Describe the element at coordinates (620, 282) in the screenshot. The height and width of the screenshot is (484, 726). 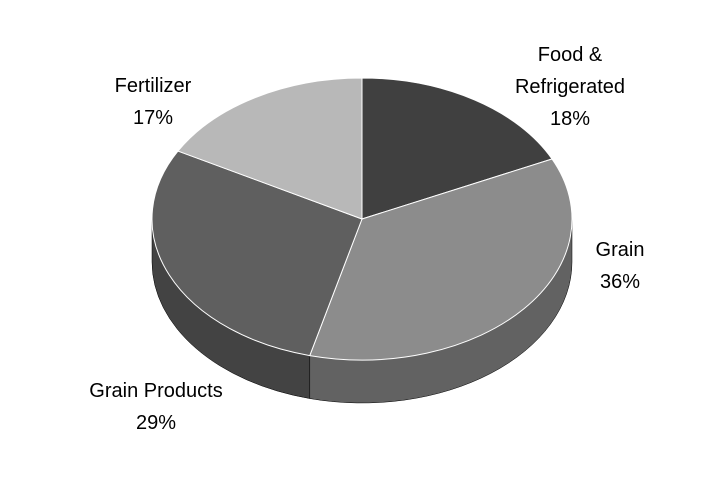
I see `value-label: 36%` at that location.